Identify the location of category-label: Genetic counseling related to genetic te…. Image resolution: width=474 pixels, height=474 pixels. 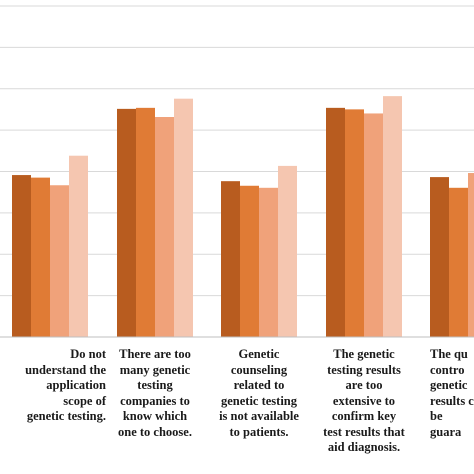
(259, 393).